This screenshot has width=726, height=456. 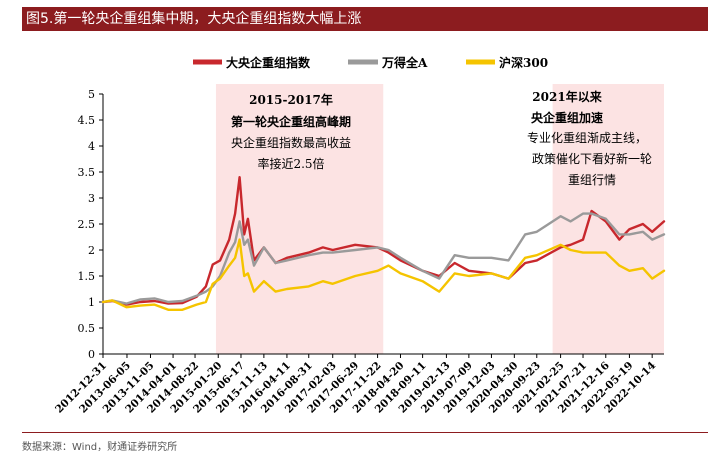 I want to click on annotation-second-line4: 政策催化下看好新一轮, so click(x=592, y=158).